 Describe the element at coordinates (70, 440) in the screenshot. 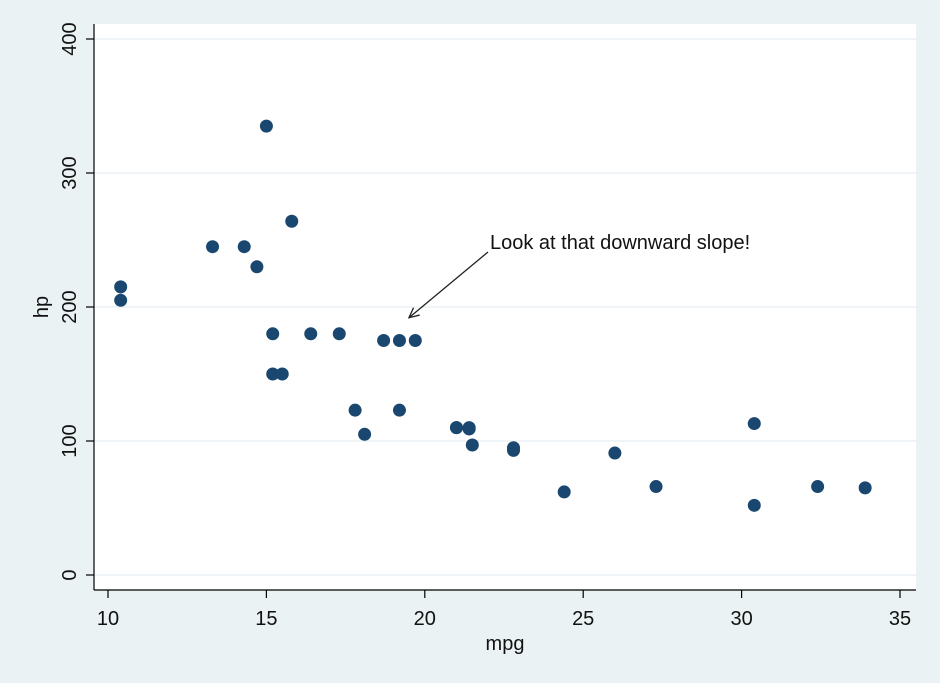

I see `y-tick-label: 100` at that location.